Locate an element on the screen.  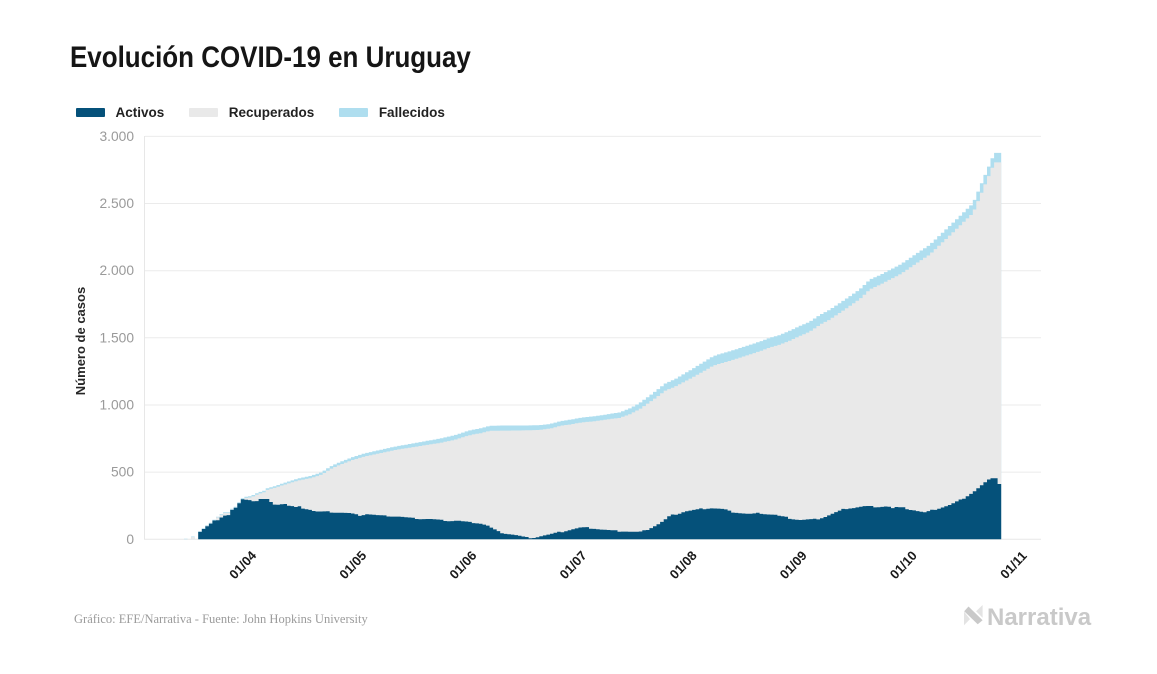
svg-text: 500 is located at coordinates (122, 472).